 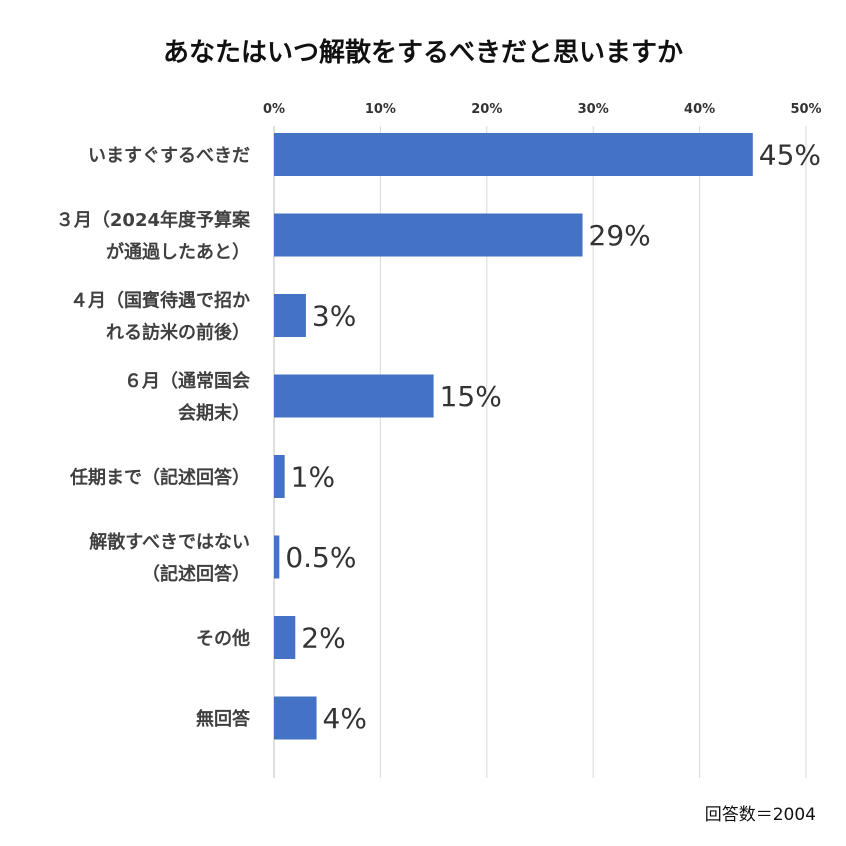 What do you see at coordinates (169, 156) in the screenshot?
I see `category-label: いますぐするべきだ` at bounding box center [169, 156].